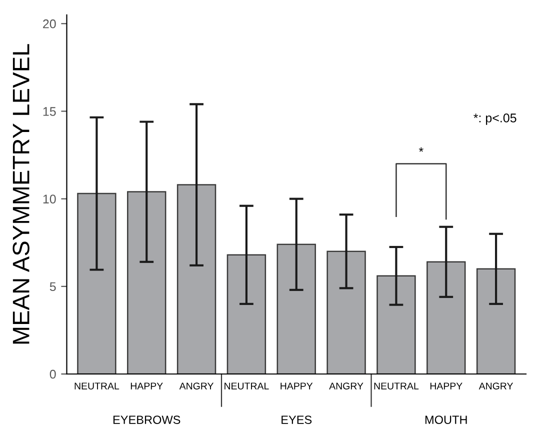 The width and height of the screenshot is (534, 425). Describe the element at coordinates (421, 149) in the screenshot. I see `annotation: *` at that location.